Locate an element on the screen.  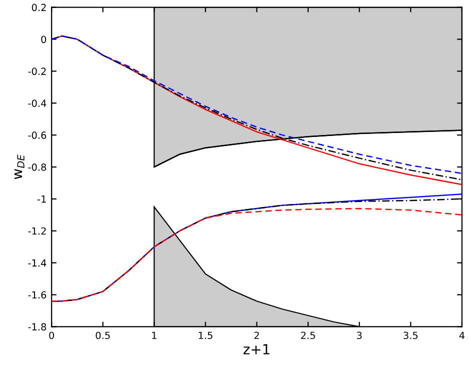
y-tick-label: -0.4 is located at coordinates (37, 103).